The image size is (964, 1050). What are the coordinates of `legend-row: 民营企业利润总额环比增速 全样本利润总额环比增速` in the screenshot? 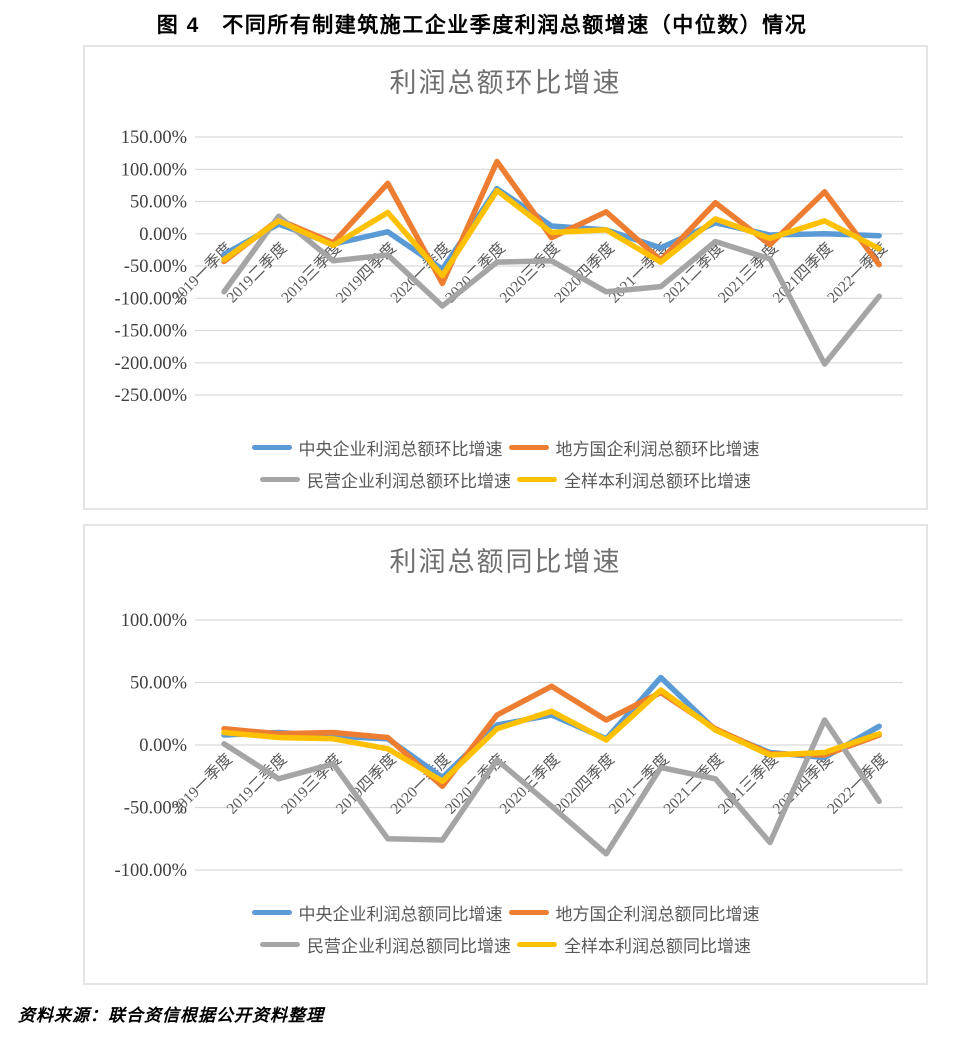 It's located at (505, 479).